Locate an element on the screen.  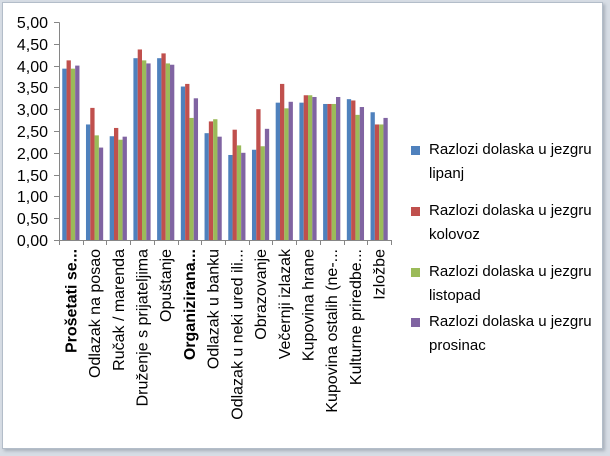
y-tick-label: 3,00 is located at coordinates (32, 110).